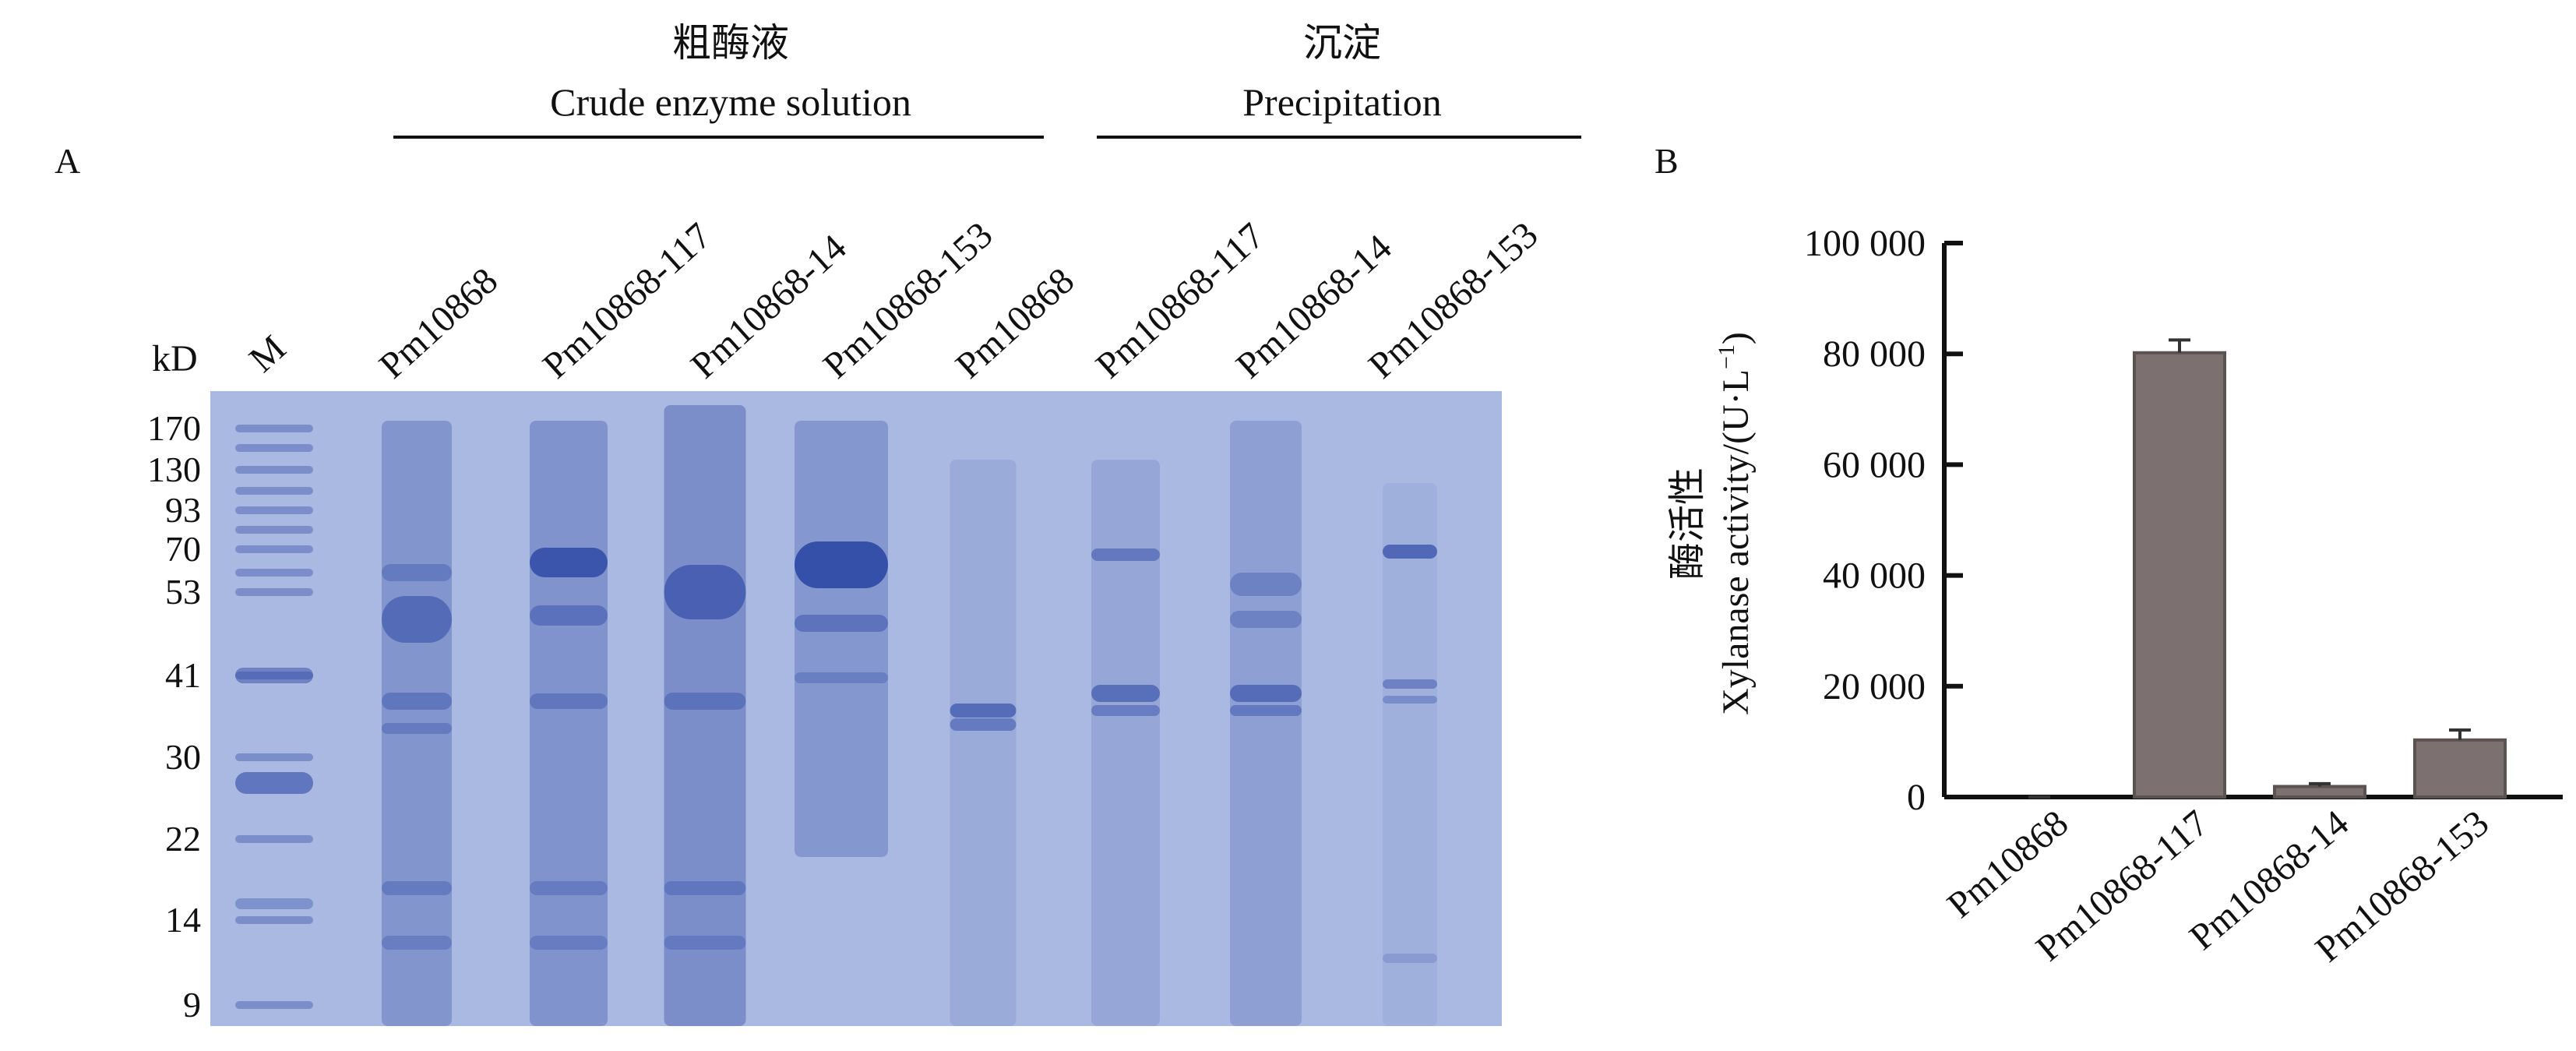 This screenshot has height=1051, width=2576. I want to click on group-precip-cn-title: 沉淀, so click(1342, 43).